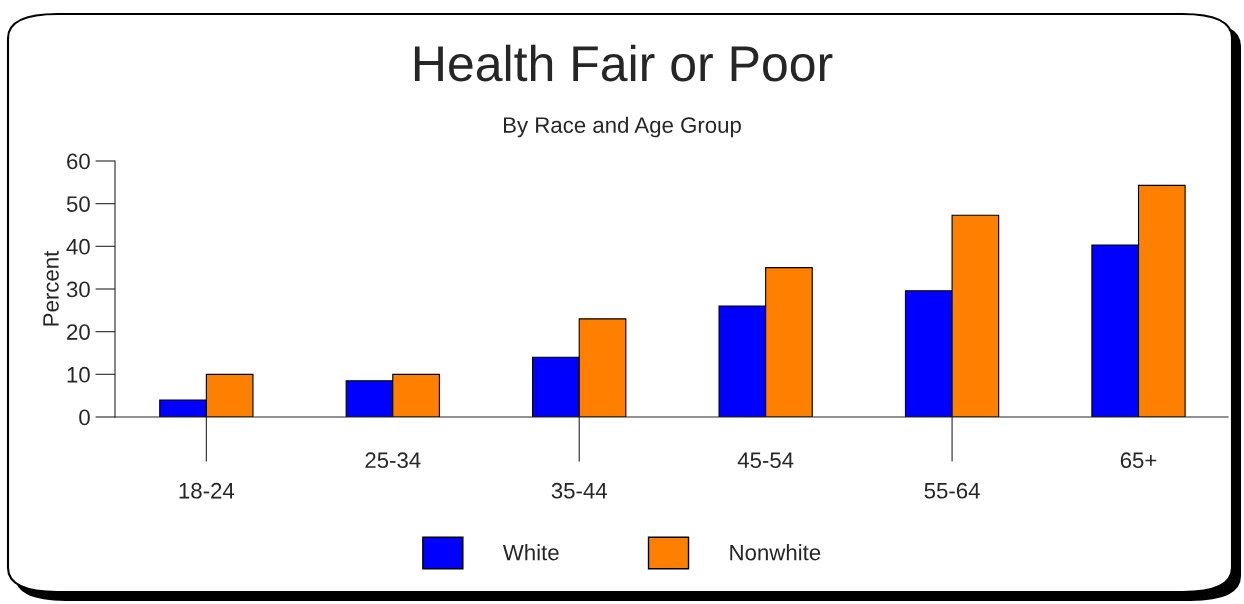 The width and height of the screenshot is (1244, 604). I want to click on chart-subtitle: By Race and Age Group, so click(622, 127).